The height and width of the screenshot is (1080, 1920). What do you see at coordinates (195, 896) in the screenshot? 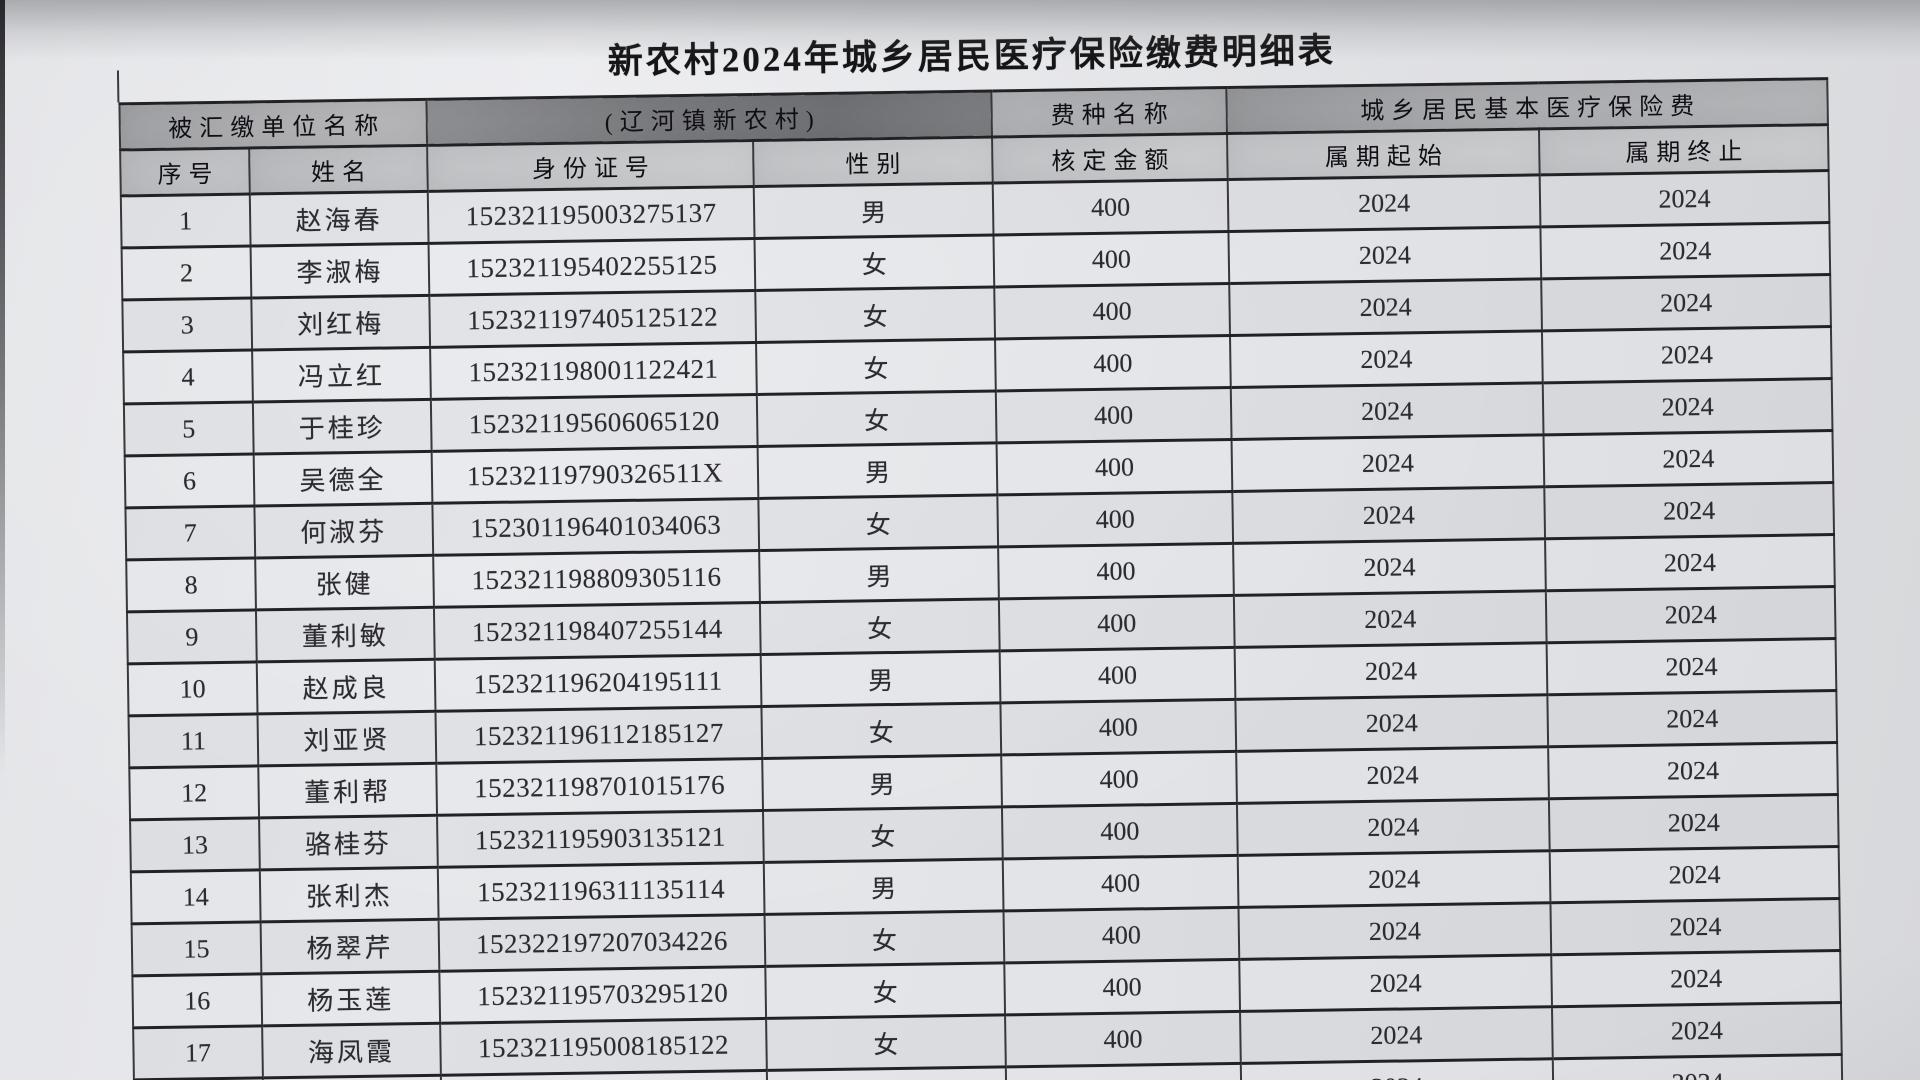
I see `cell-seq: 14` at bounding box center [195, 896].